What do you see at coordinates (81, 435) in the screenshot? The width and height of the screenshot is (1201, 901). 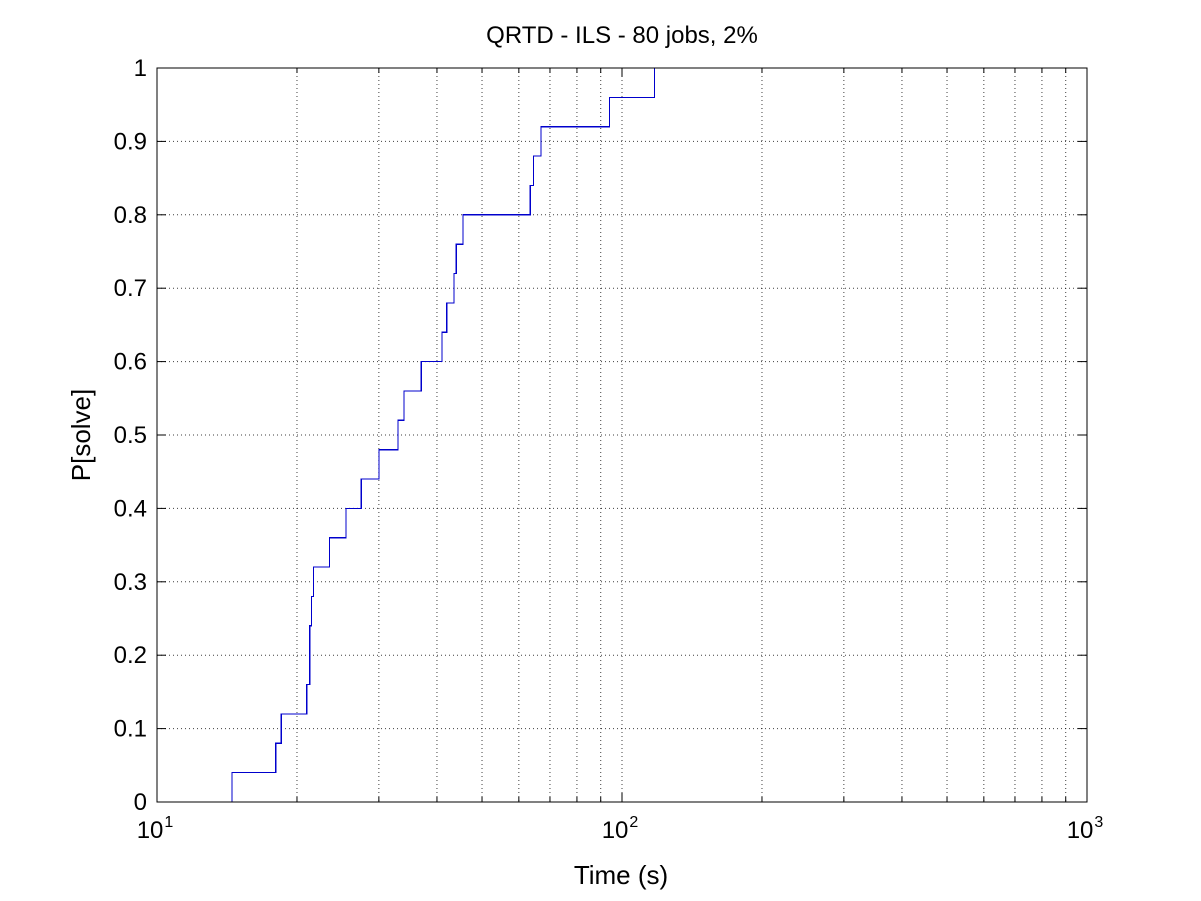 I see `y-axis-label: P[solve]` at bounding box center [81, 435].